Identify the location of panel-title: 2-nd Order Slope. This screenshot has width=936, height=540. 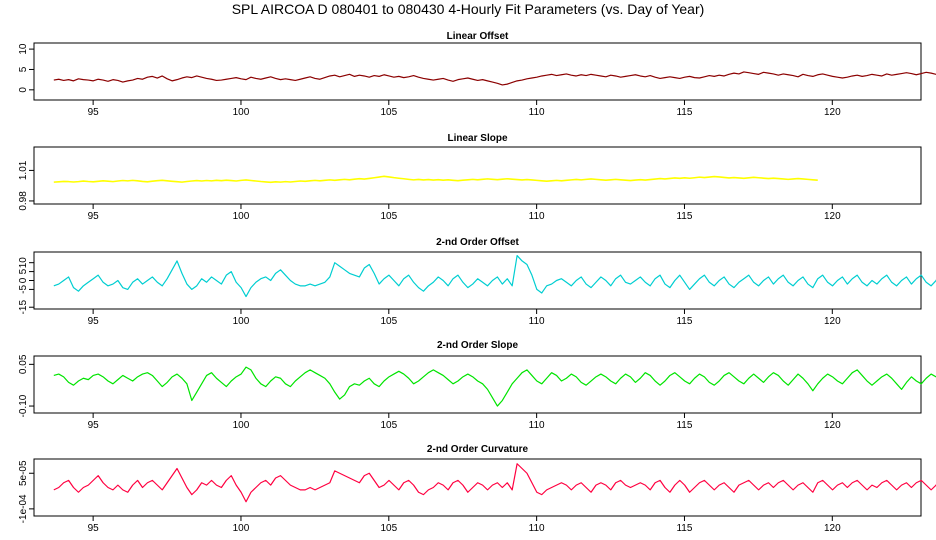
(478, 345).